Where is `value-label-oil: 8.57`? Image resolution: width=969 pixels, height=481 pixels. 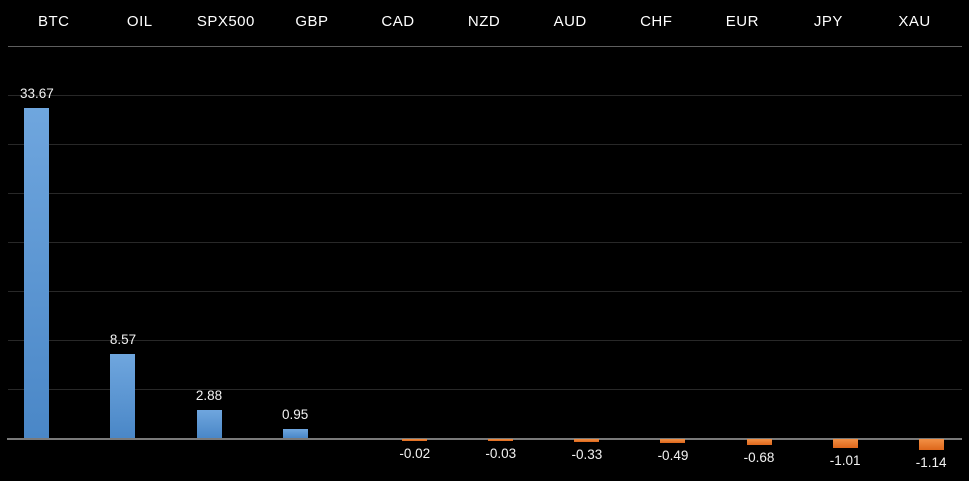
value-label-oil: 8.57 is located at coordinates (123, 340).